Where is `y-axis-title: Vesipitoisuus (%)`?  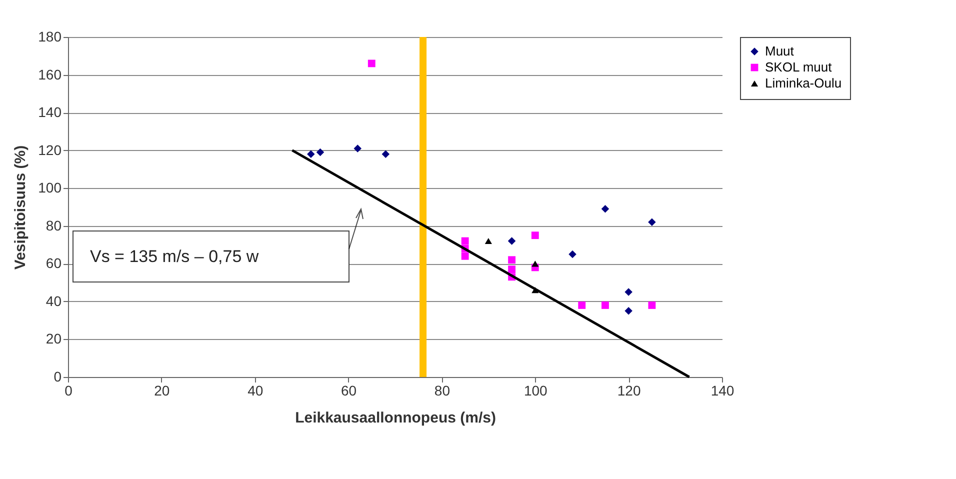 y-axis-title: Vesipitoisuus (%) is located at coordinates (21, 207).